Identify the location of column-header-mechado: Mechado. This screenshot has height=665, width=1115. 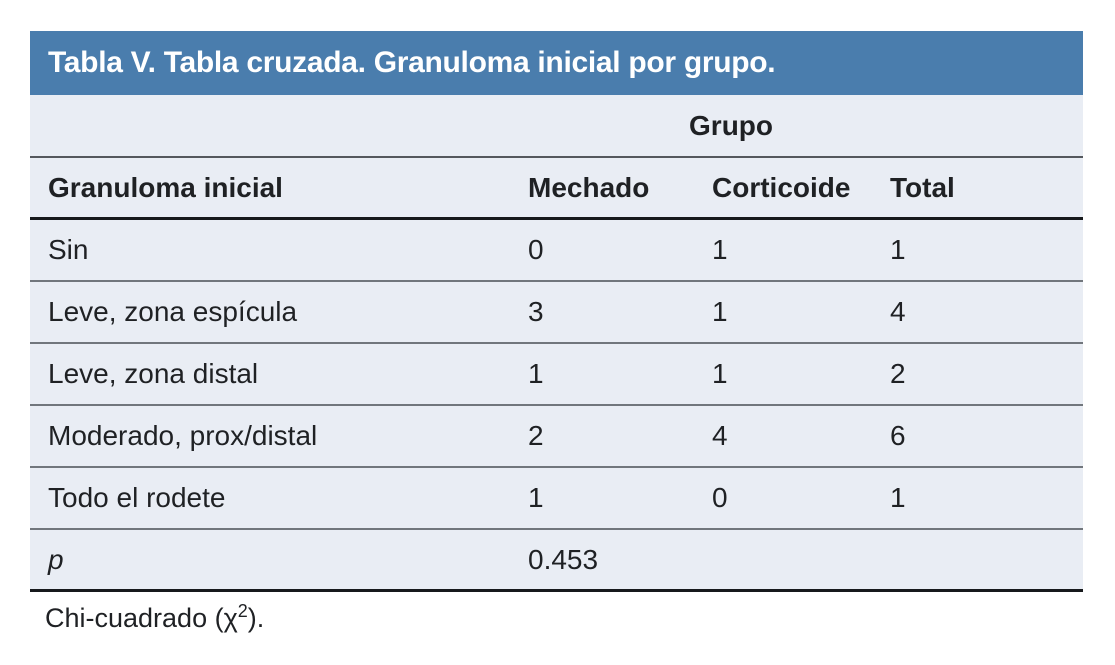
(602, 188).